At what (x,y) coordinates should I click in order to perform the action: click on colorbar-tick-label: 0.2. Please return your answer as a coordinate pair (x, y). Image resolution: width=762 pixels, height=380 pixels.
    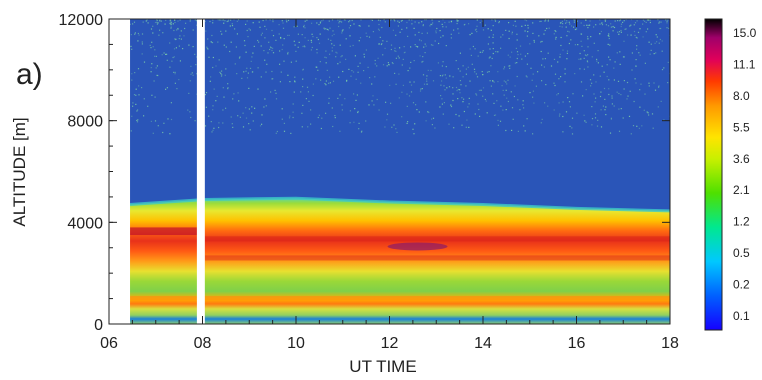
    Looking at the image, I should click on (741, 285).